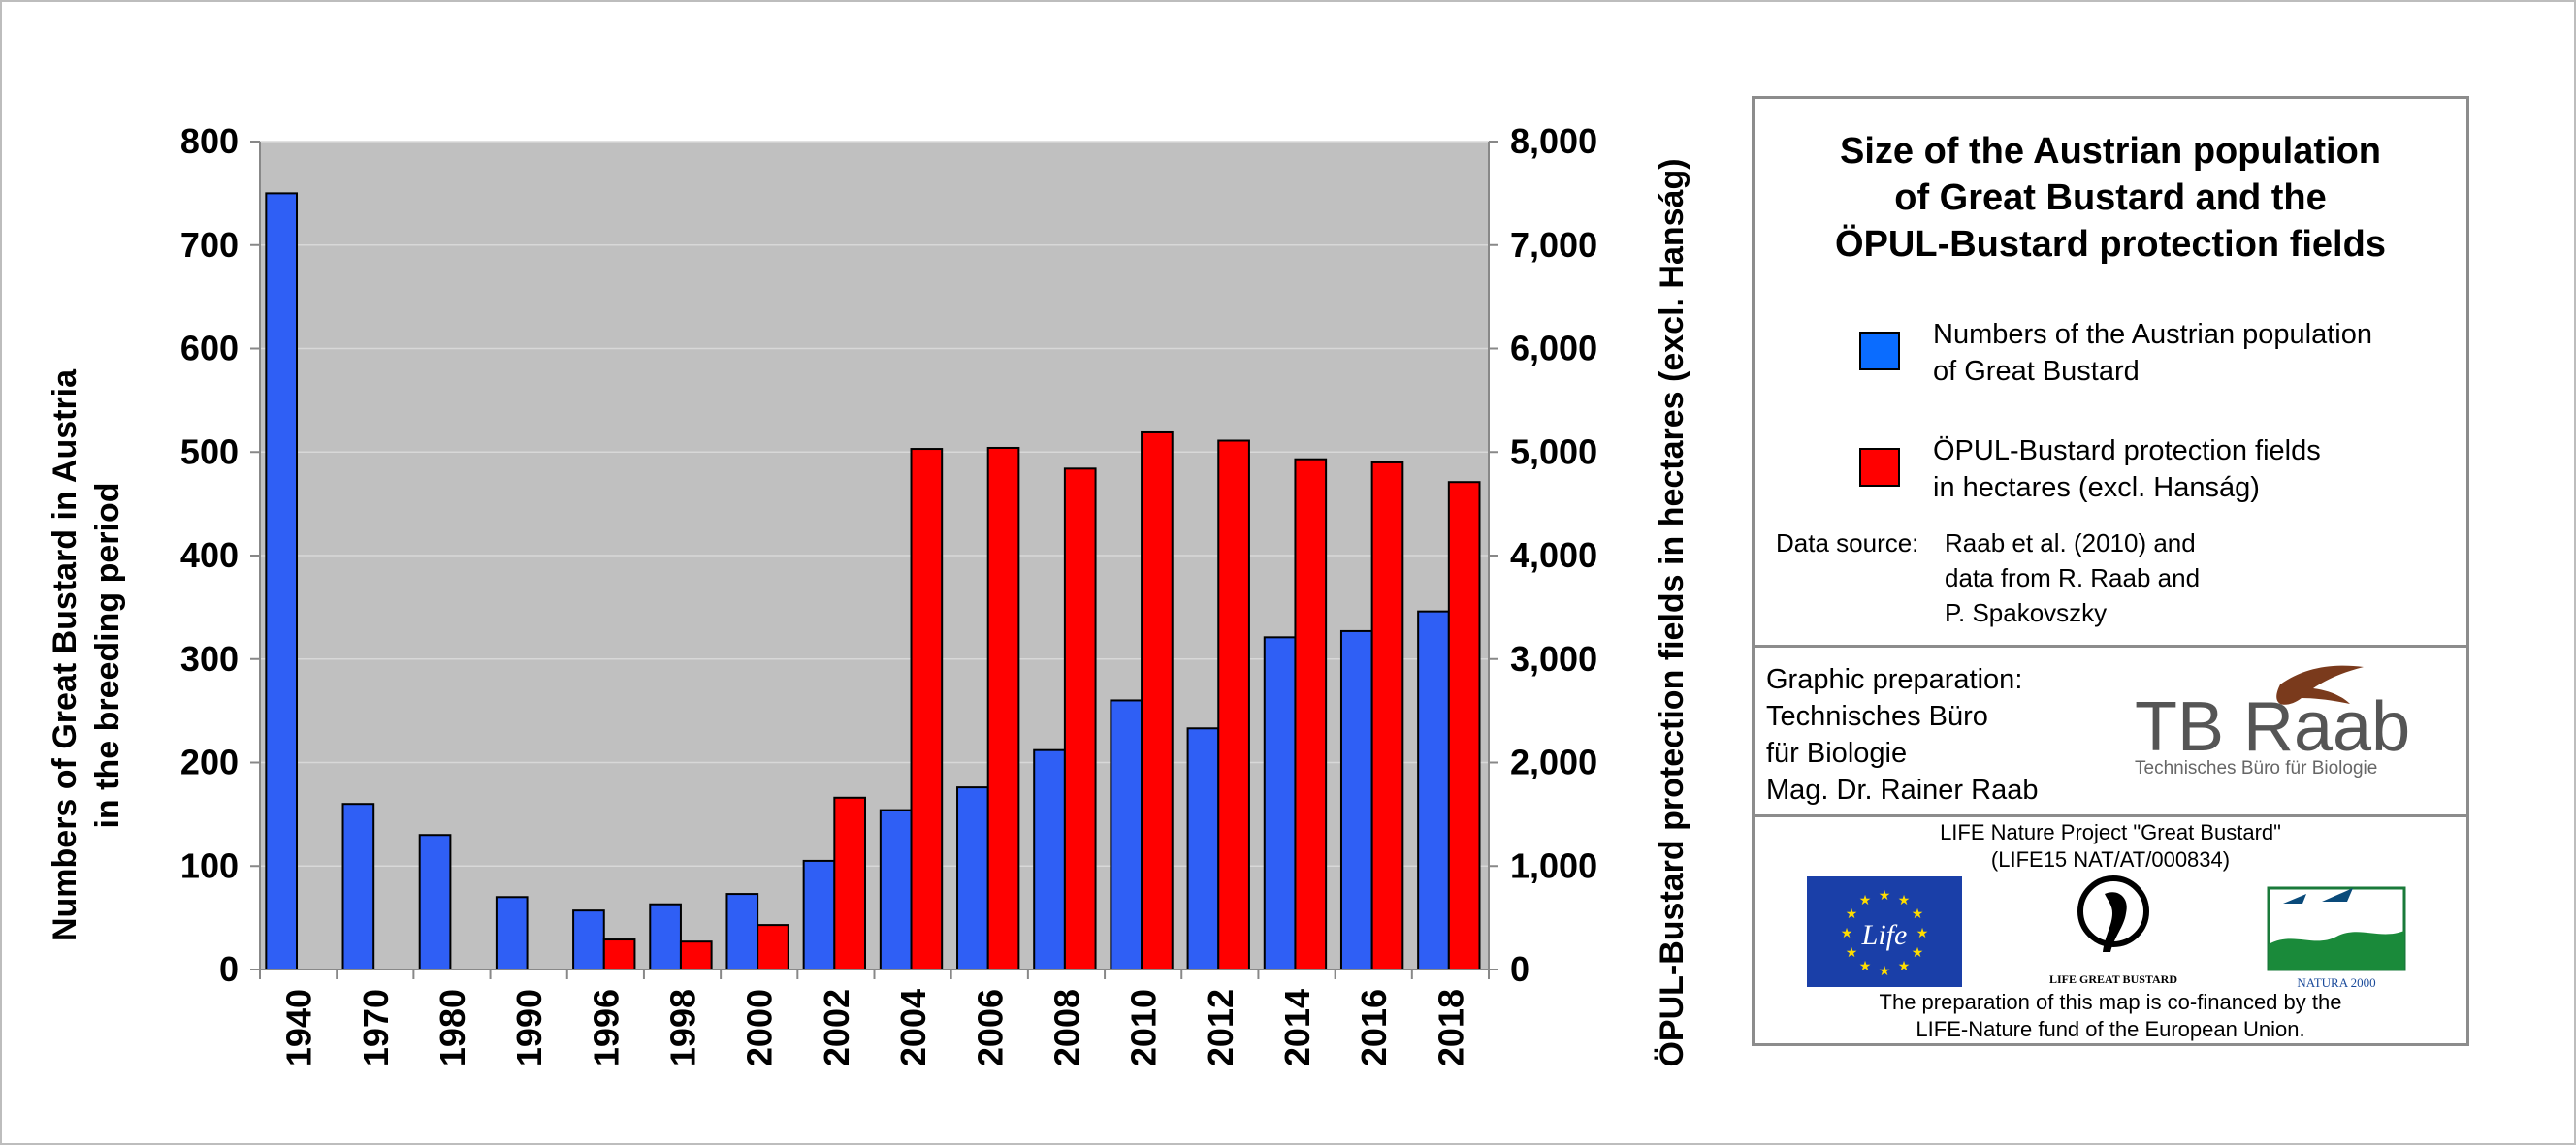 This screenshot has height=1145, width=2576. What do you see at coordinates (529, 1027) in the screenshot?
I see `x-tick-label: 1990` at bounding box center [529, 1027].